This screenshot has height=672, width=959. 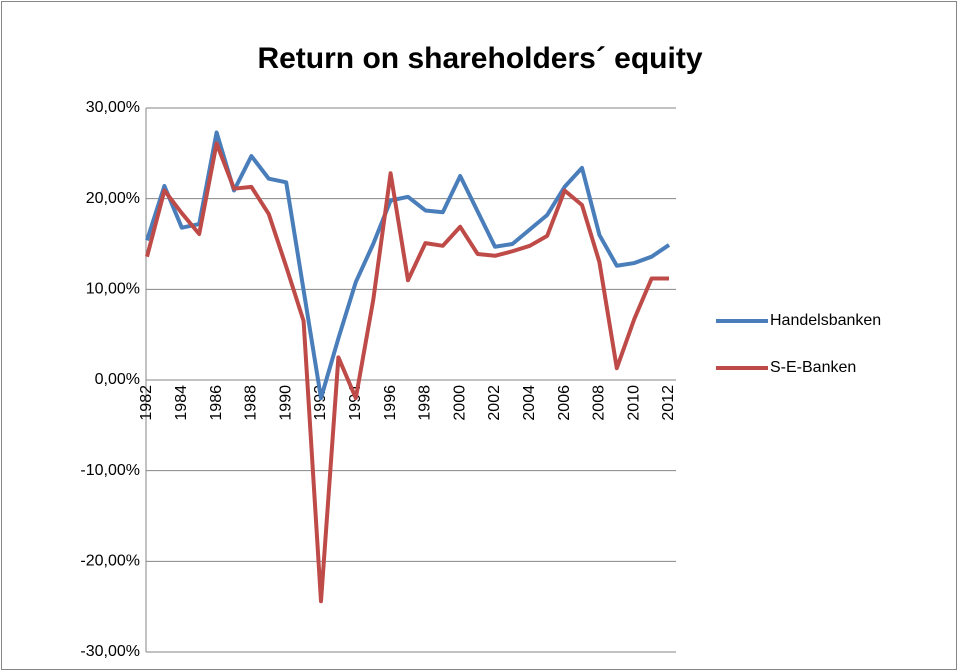 I want to click on x-tick-label: 2002, so click(x=494, y=403).